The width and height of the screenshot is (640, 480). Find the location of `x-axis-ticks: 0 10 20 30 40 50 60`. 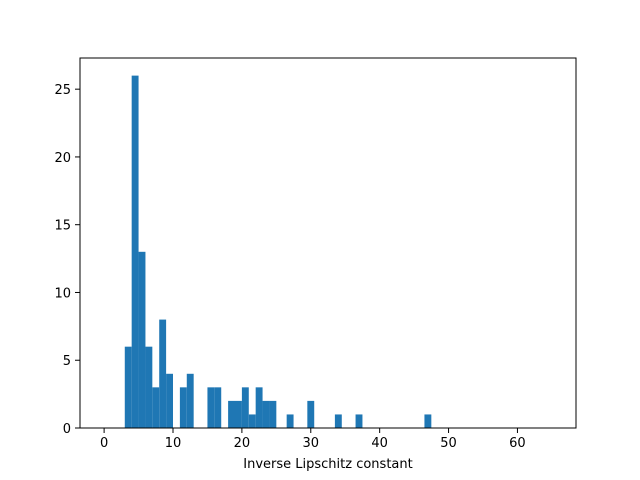

x-axis-ticks: 0 10 20 30 40 50 60 is located at coordinates (313, 439).